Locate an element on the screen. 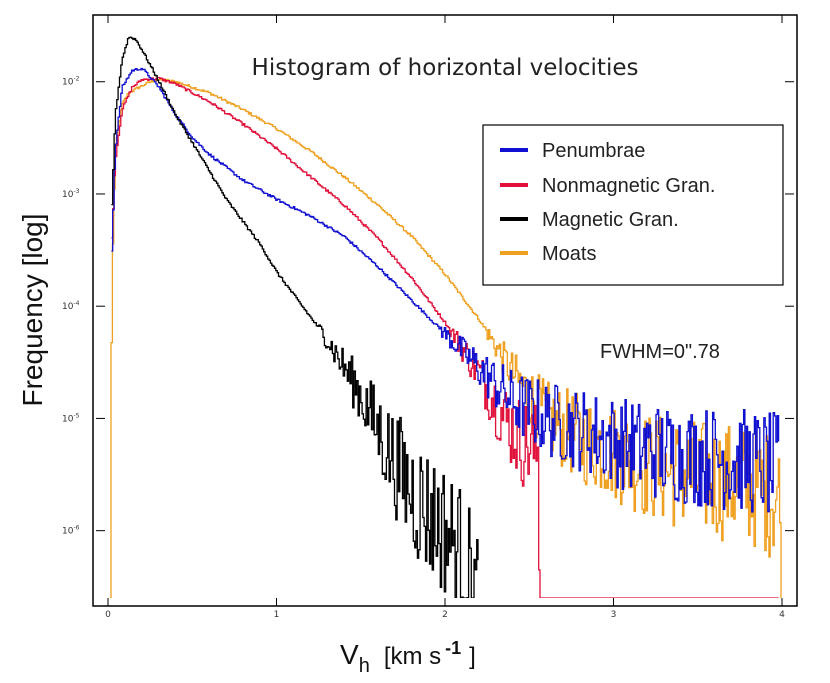 The height and width of the screenshot is (683, 830). x-axis-label: Vh [km s -1] is located at coordinates (408, 657).